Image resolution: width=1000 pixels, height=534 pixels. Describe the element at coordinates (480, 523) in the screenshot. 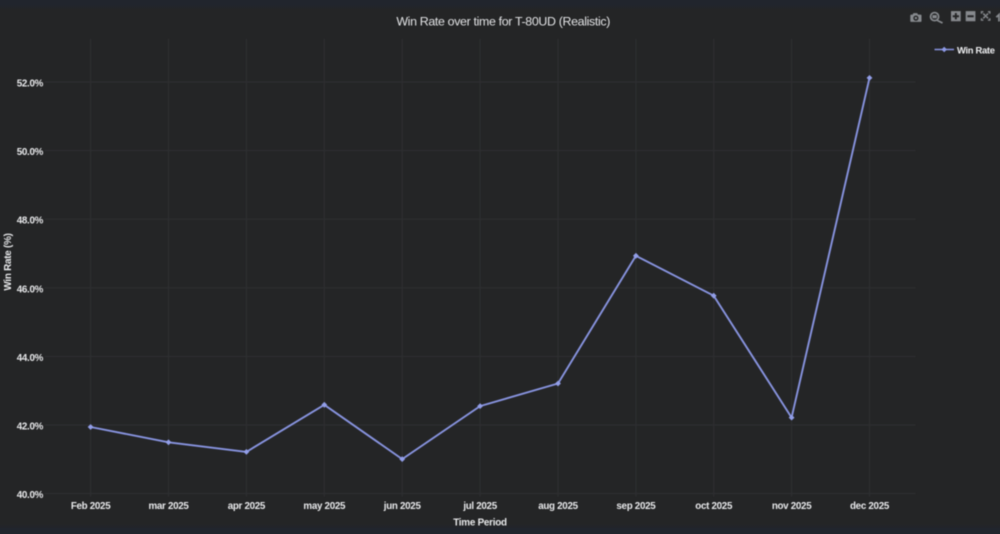

I see `svg-text: Time Period` at that location.